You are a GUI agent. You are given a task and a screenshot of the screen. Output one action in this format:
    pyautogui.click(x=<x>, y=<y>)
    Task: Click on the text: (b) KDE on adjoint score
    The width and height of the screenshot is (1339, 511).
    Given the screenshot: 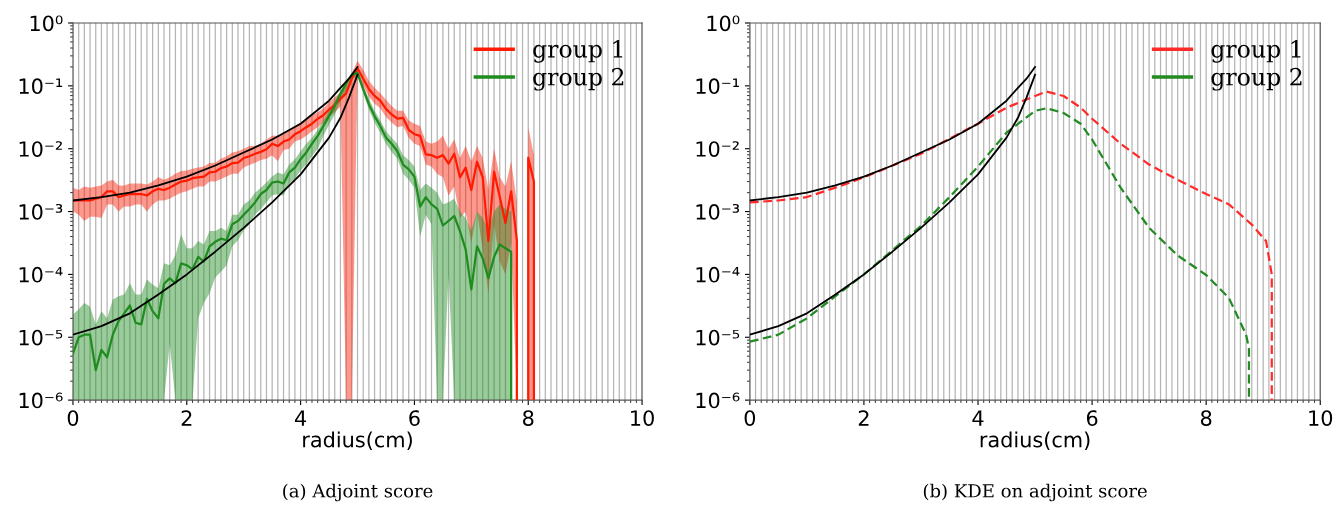 What is the action you would take?
    pyautogui.click(x=1035, y=492)
    